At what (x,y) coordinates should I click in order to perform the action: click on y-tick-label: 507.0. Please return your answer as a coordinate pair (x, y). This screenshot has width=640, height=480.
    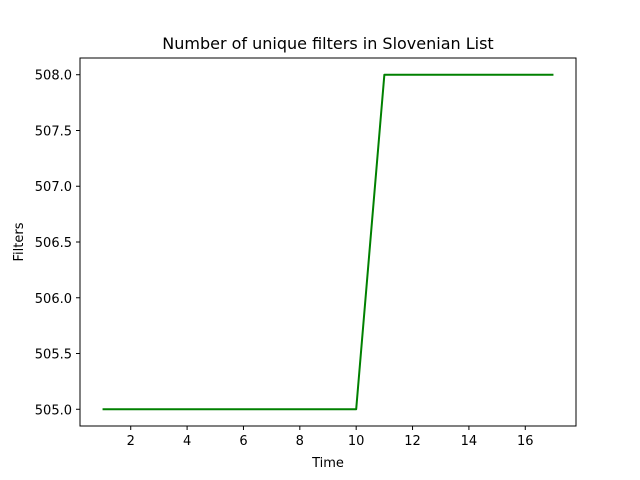
    Looking at the image, I should click on (53, 187).